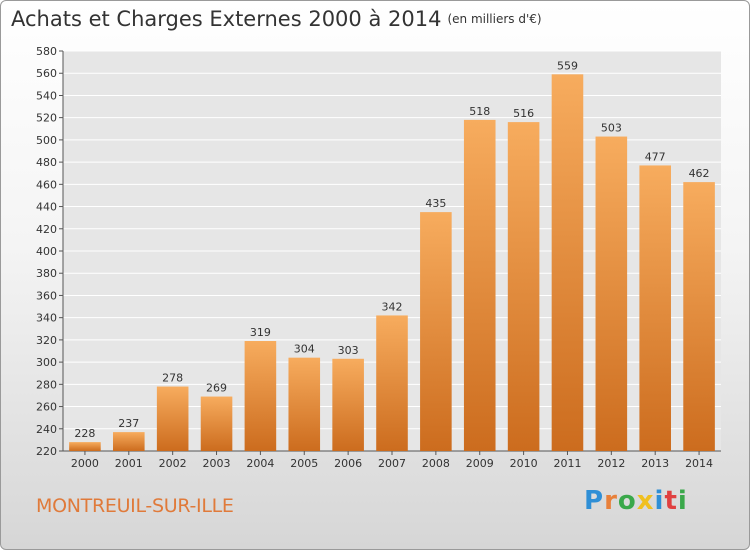  I want to click on x-tick-label: 2001, so click(129, 463).